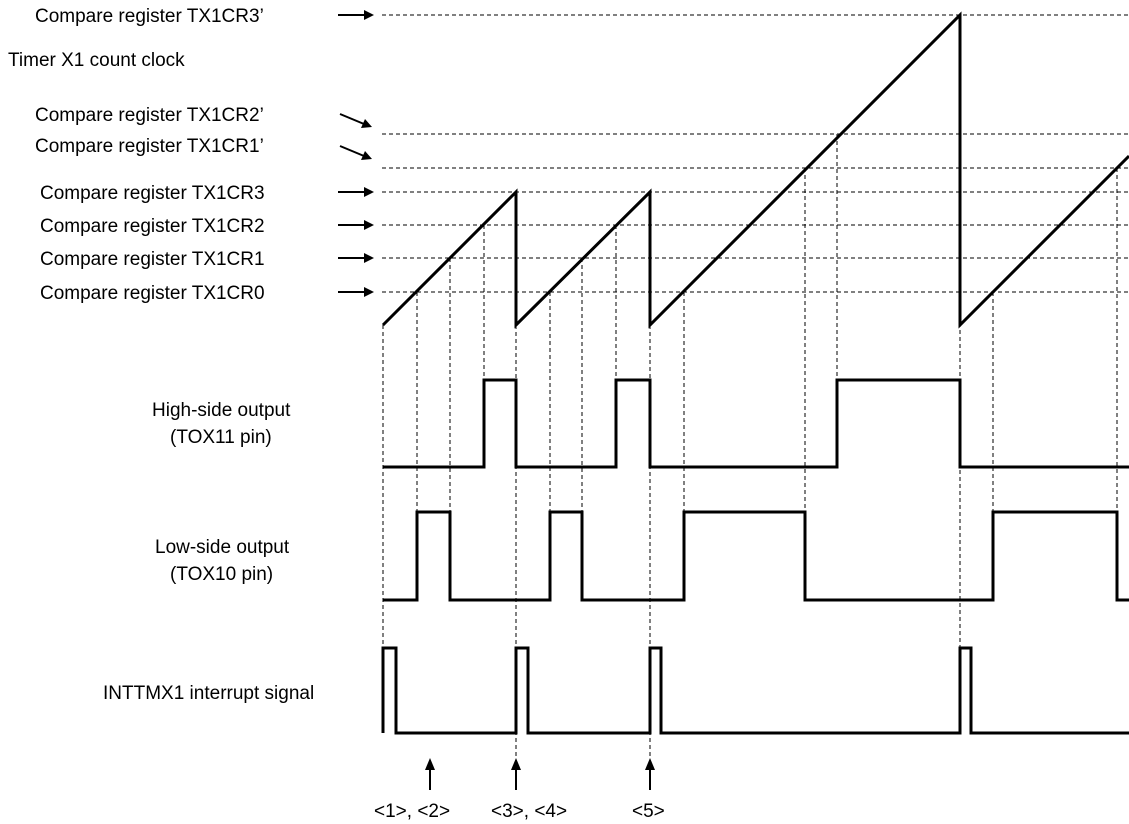  What do you see at coordinates (221, 410) in the screenshot?
I see `label-high-side: High-side output` at bounding box center [221, 410].